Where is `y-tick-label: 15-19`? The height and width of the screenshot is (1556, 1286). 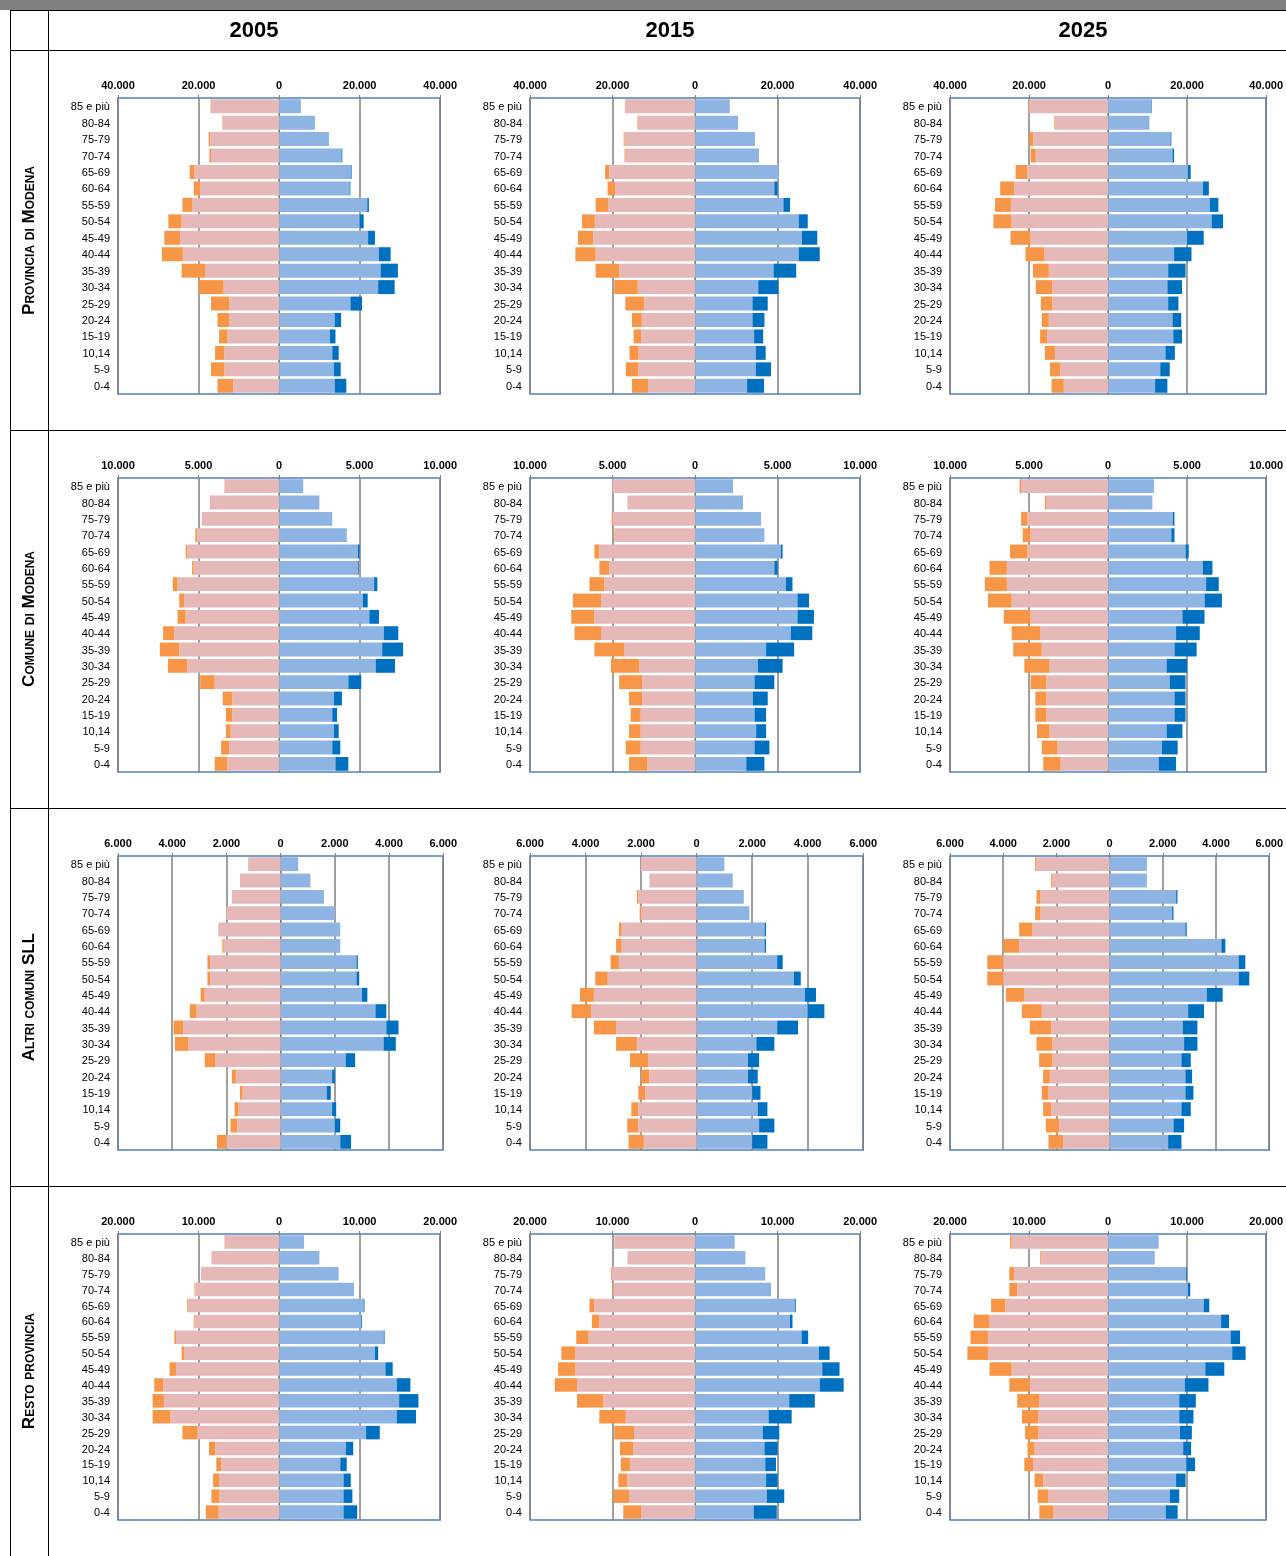 y-tick-label: 15-19 is located at coordinates (95, 714).